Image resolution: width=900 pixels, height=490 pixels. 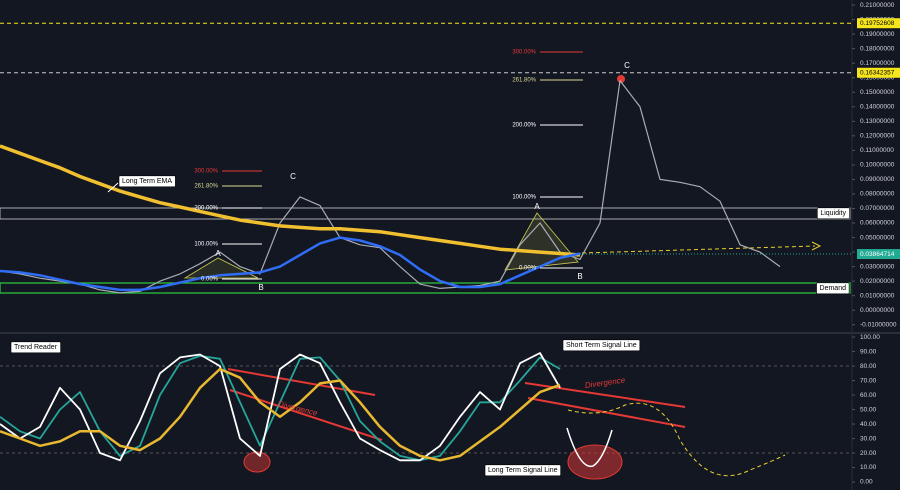 What do you see at coordinates (877, 237) in the screenshot?
I see `y-tick-label: 0.05000000` at bounding box center [877, 237].